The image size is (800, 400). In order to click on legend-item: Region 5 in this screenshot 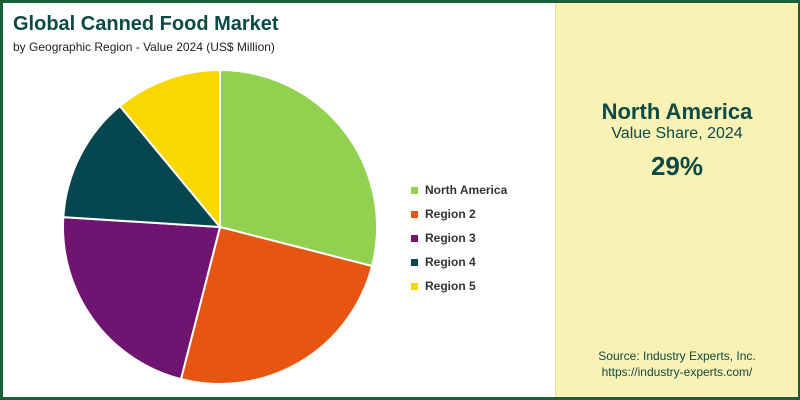, I will do `click(459, 286)`.